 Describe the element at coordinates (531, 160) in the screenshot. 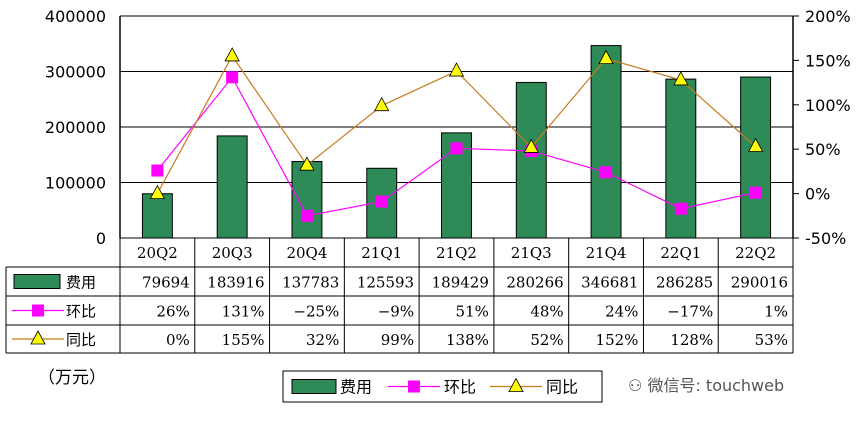

I see `bar-21Q3` at that location.